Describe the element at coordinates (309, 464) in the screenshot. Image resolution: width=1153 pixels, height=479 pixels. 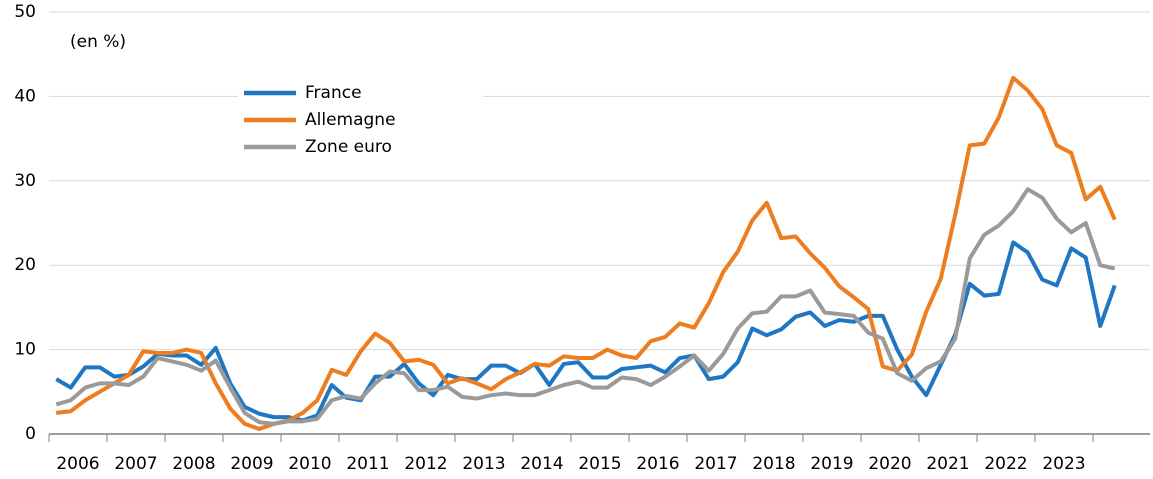
I see `x-tick-label: 2010` at that location.